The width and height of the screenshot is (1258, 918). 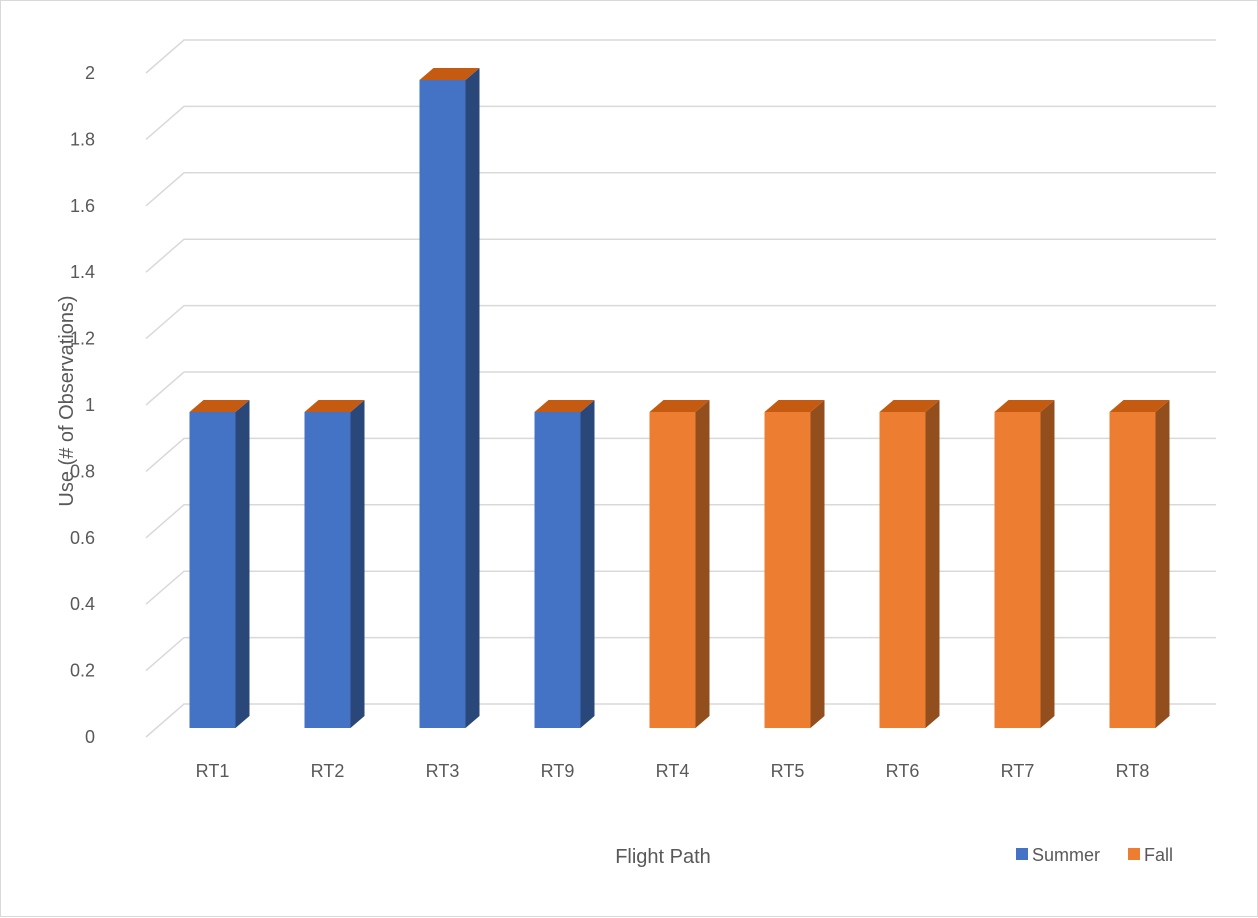 I want to click on bar-summer-rt1, so click(x=219, y=564).